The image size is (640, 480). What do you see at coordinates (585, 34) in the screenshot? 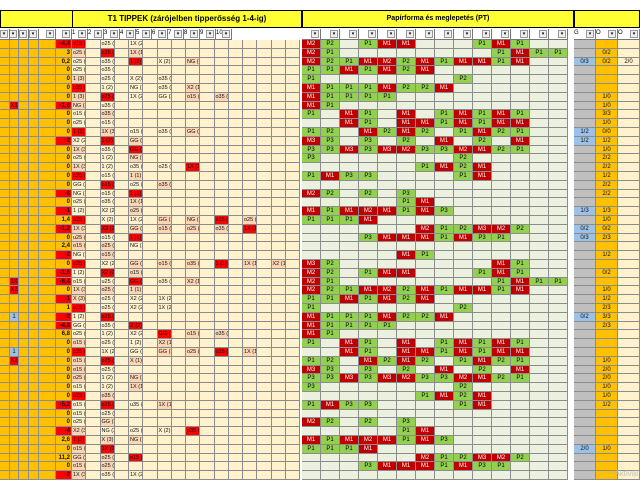
I see `filter-header-cell: G ▾` at bounding box center [585, 34].